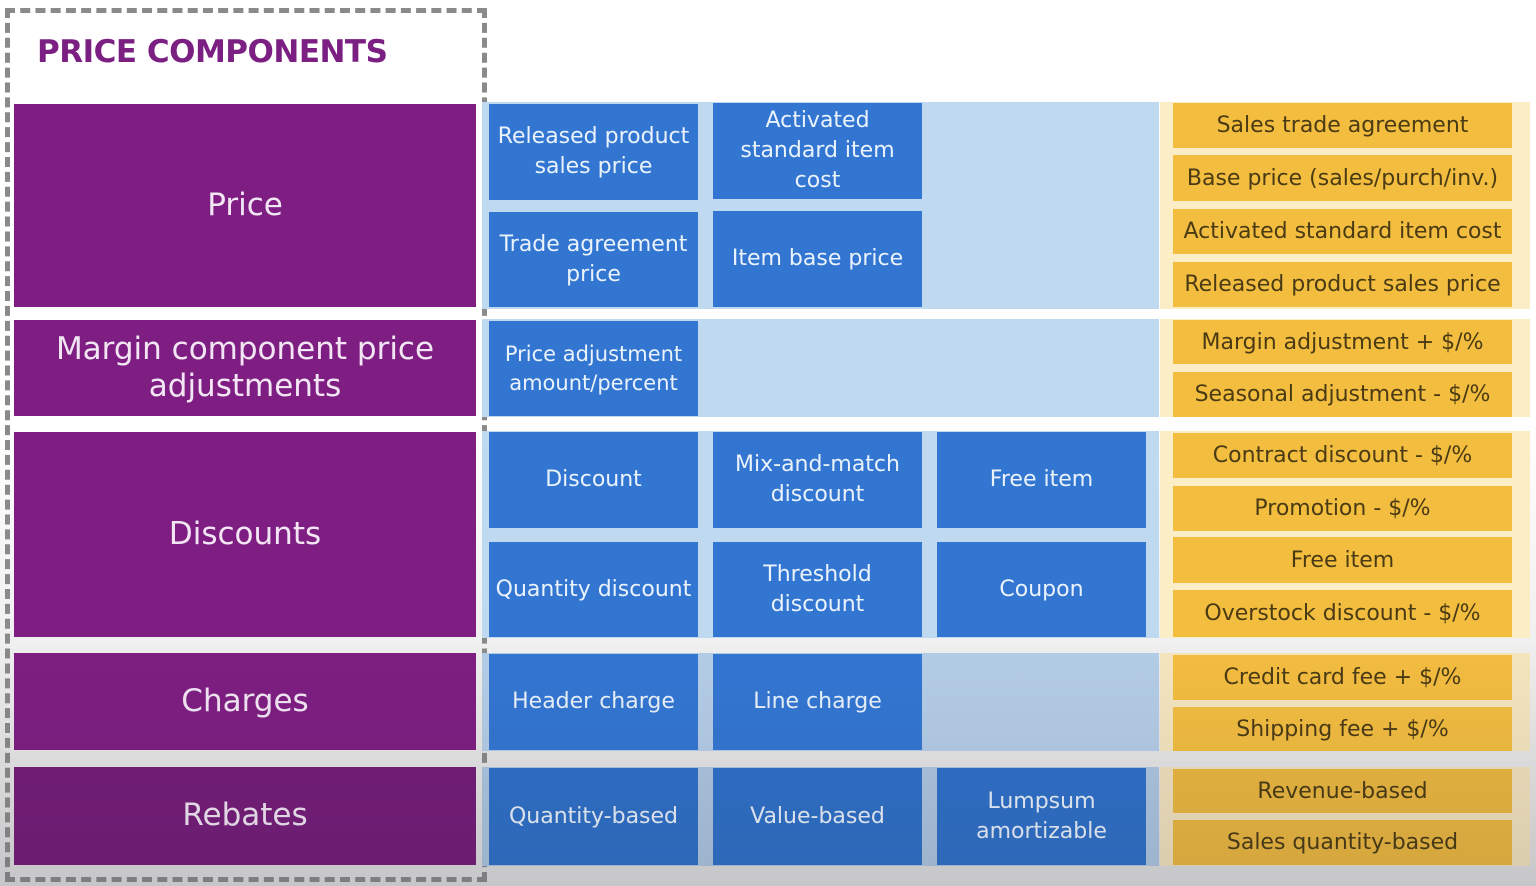 This screenshot has height=886, width=1536. Describe the element at coordinates (817, 816) in the screenshot. I see `component-tile: Value-based` at that location.